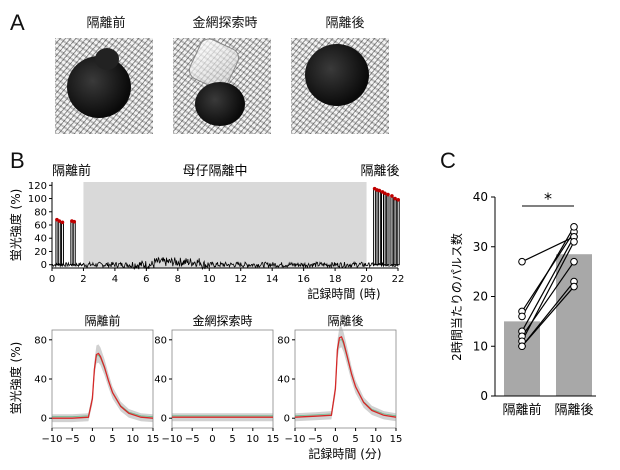 This screenshot has height=470, width=620. Describe the element at coordinates (273, 439) in the screenshot. I see `x-tick-label-1-15: 15` at that location.